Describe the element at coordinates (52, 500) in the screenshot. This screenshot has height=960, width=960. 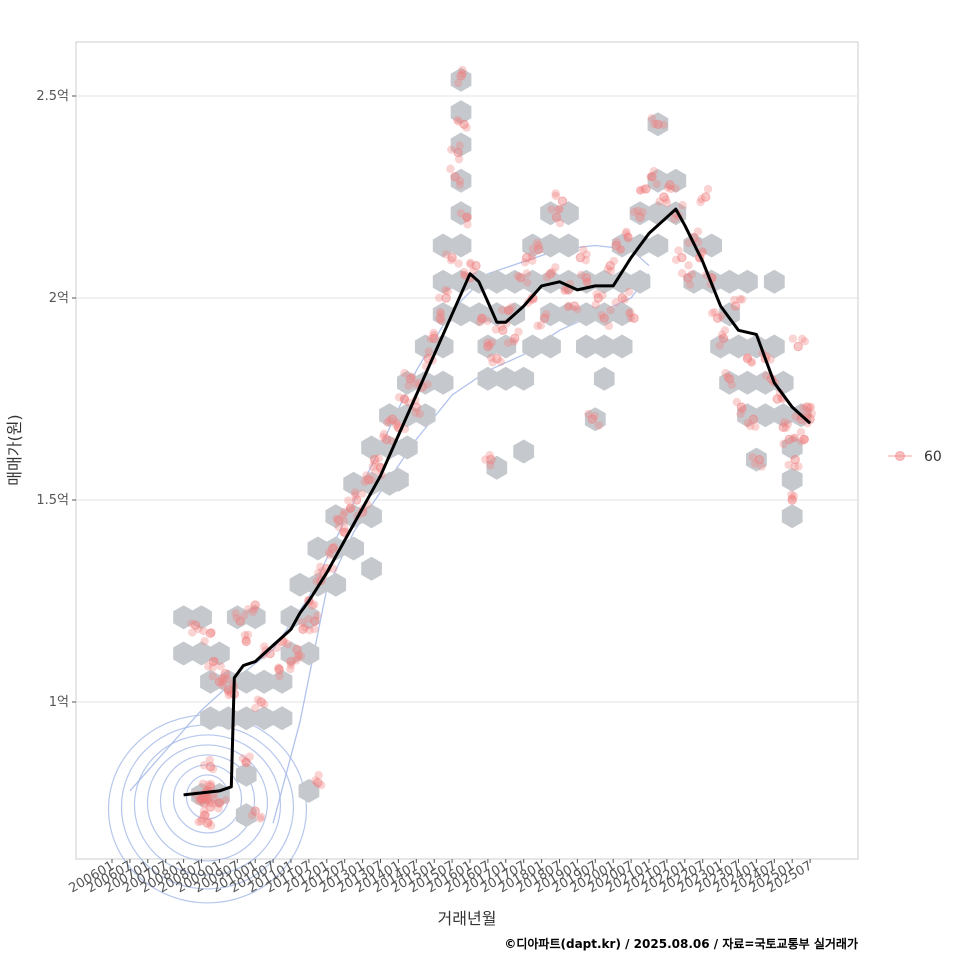
I see `y-tick-label: 1.5억` at that location.